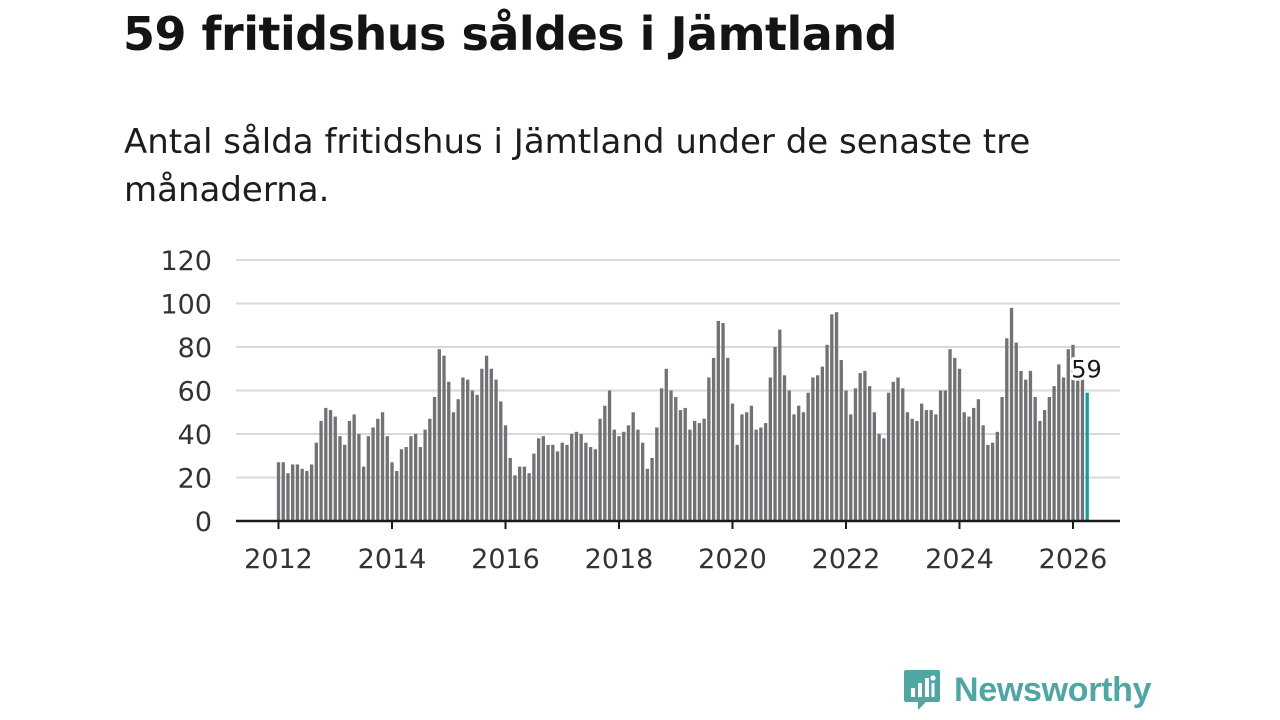  Describe the element at coordinates (1086, 370) in the screenshot. I see `highlight-label: 59` at that location.